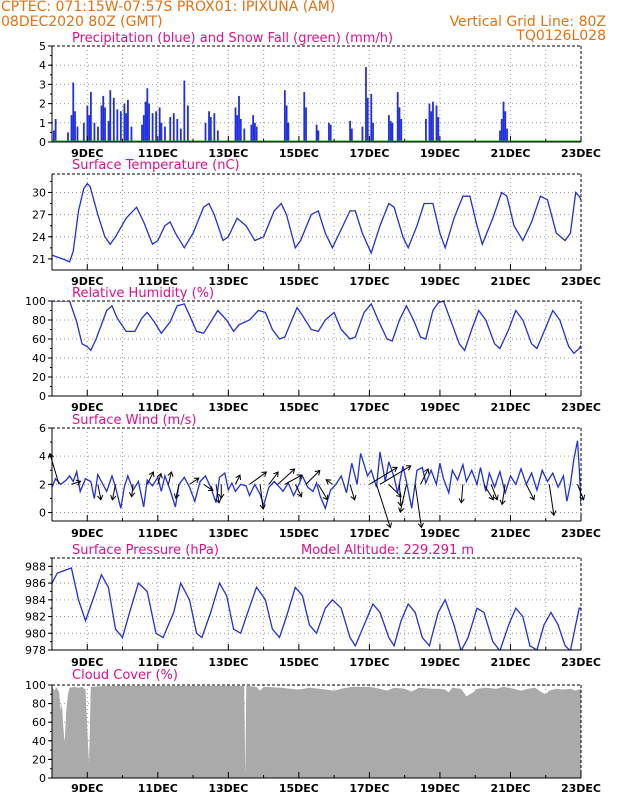 This screenshot has width=618, height=800. Describe the element at coordinates (39, 358) in the screenshot. I see `y-tick-label: 40` at that location.